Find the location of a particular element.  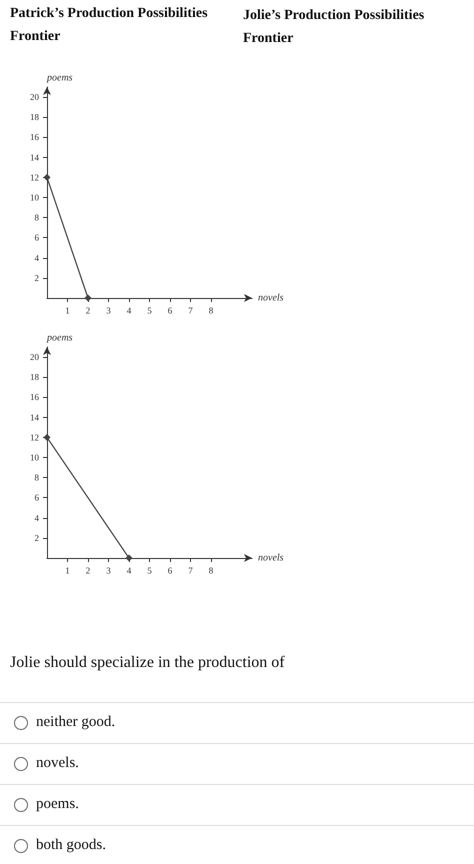

text: Jolie’s Production Possibilities Frontier is located at coordinates (334, 27).